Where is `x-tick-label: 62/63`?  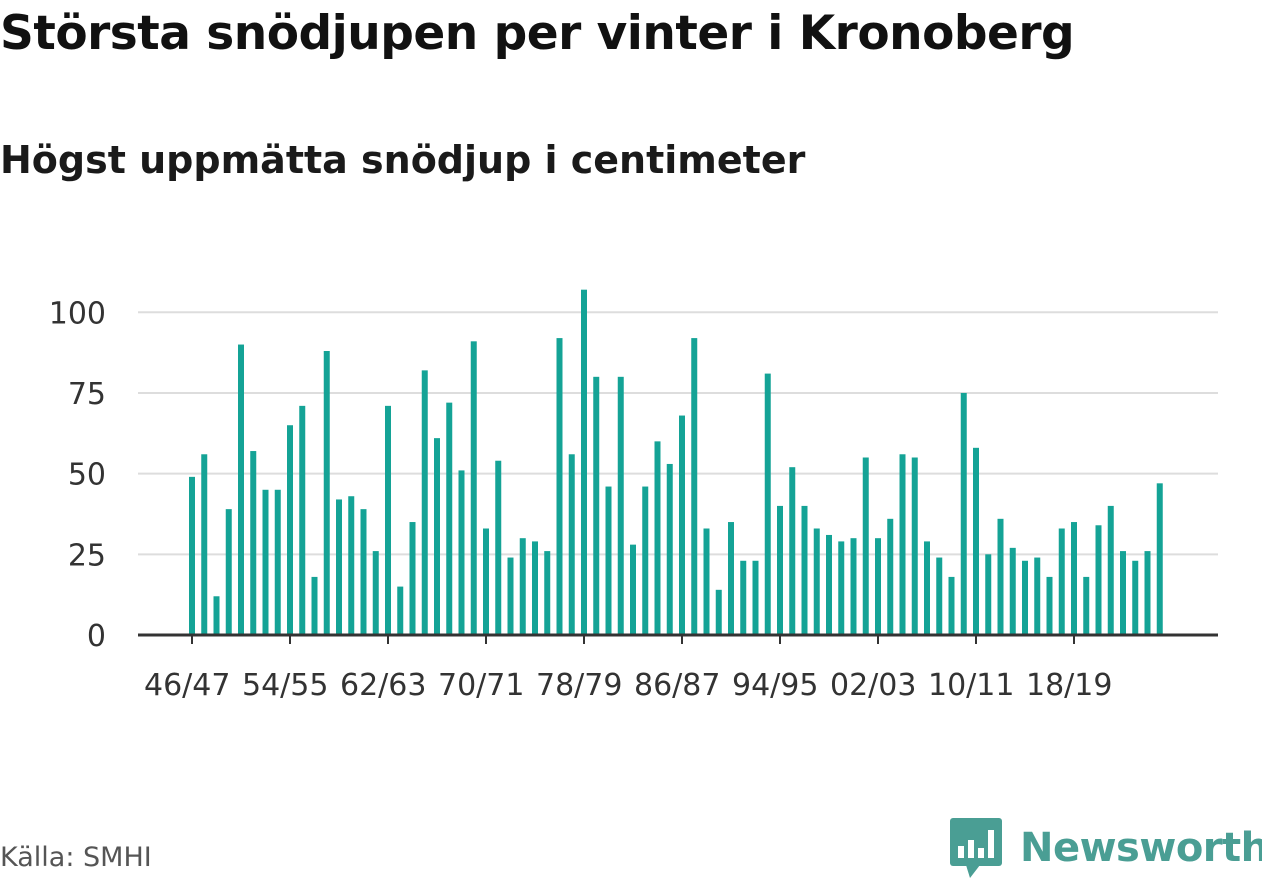 x-tick-label: 62/63 is located at coordinates (383, 685).